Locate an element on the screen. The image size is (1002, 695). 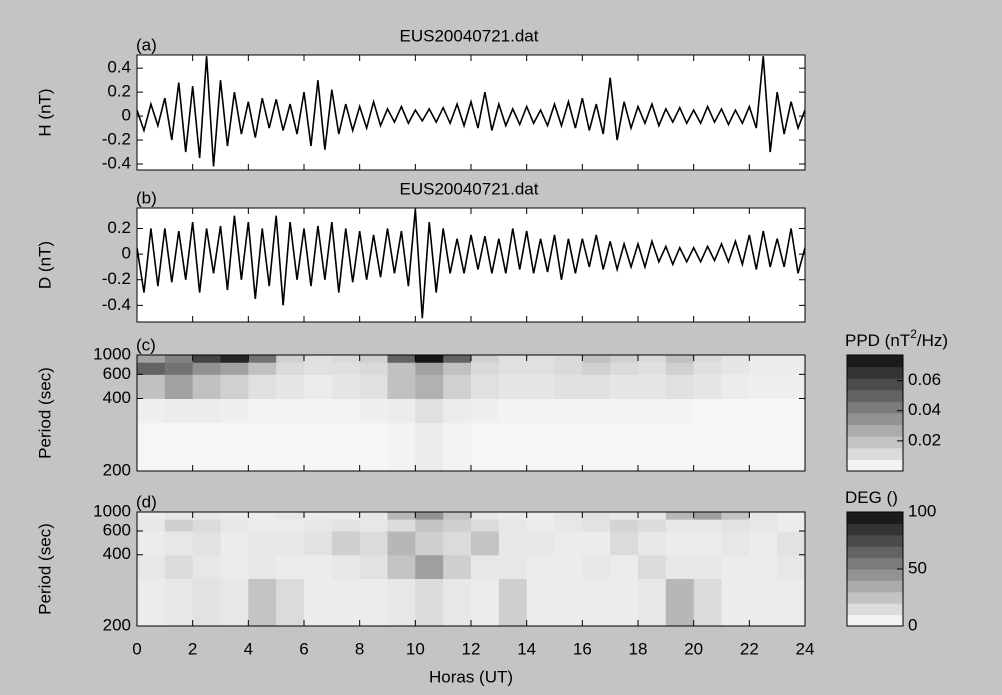
x-tick-label: 4 is located at coordinates (248, 648).